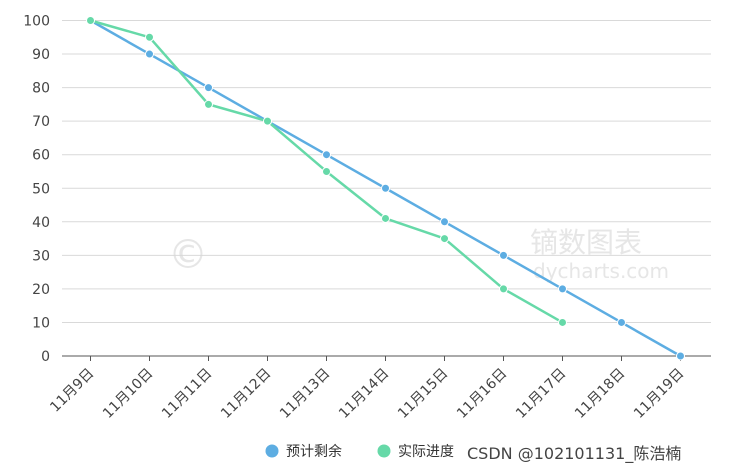 This screenshot has height=473, width=730. I want to click on x-tick-label: 11月9日, so click(72, 391).